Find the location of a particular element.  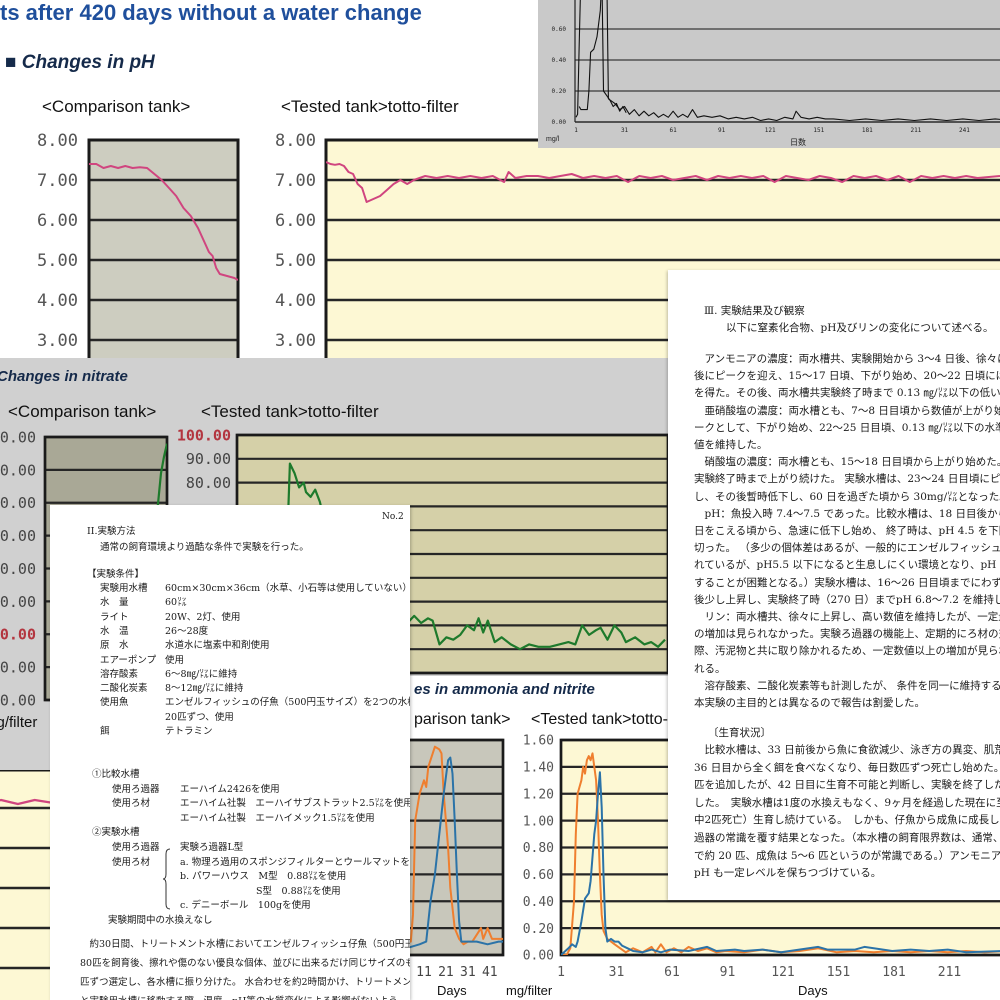

ammonia-comparison-xlabel: Days is located at coordinates (452, 990).